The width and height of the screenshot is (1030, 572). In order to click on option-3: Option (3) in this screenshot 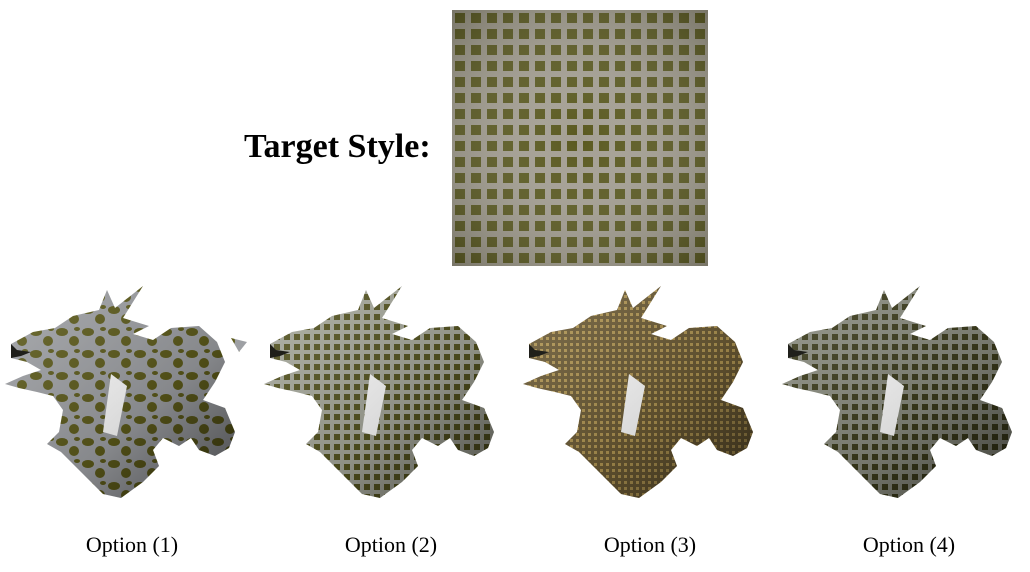, I will do `click(650, 427)`.